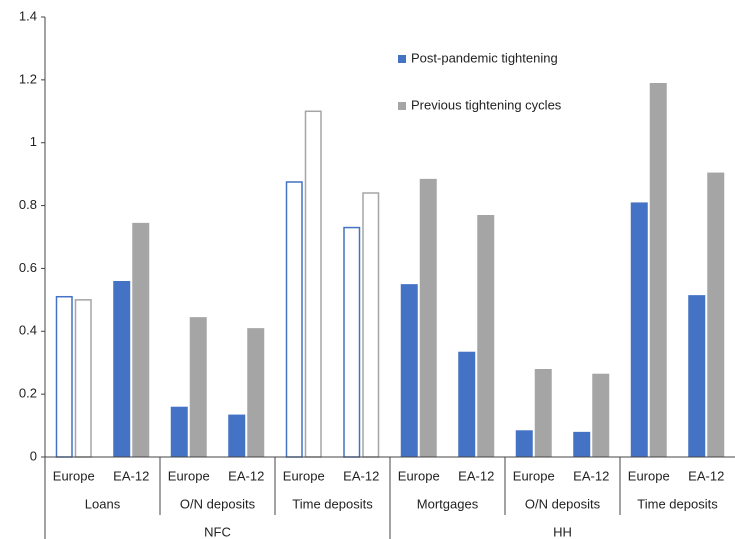  I want to click on y-tick-label: 0.8, so click(28, 204).